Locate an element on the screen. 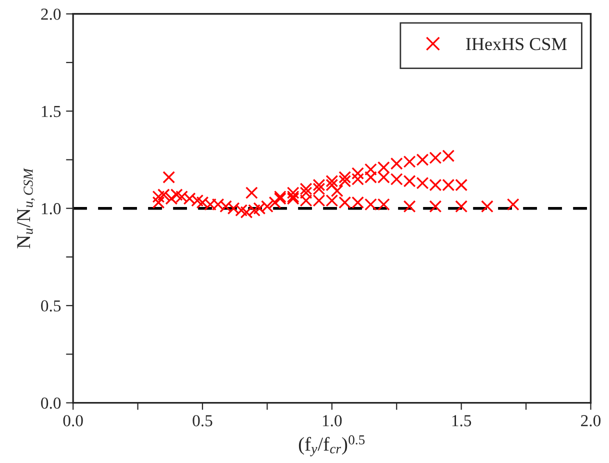  x-tick-label: 0.5 is located at coordinates (202, 420).